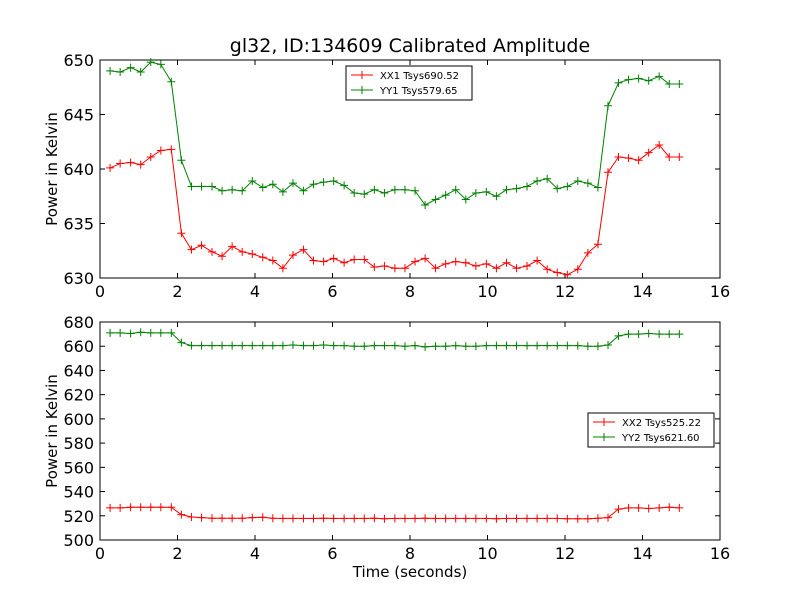  I want to click on x-tick-label: 12, so click(565, 291).